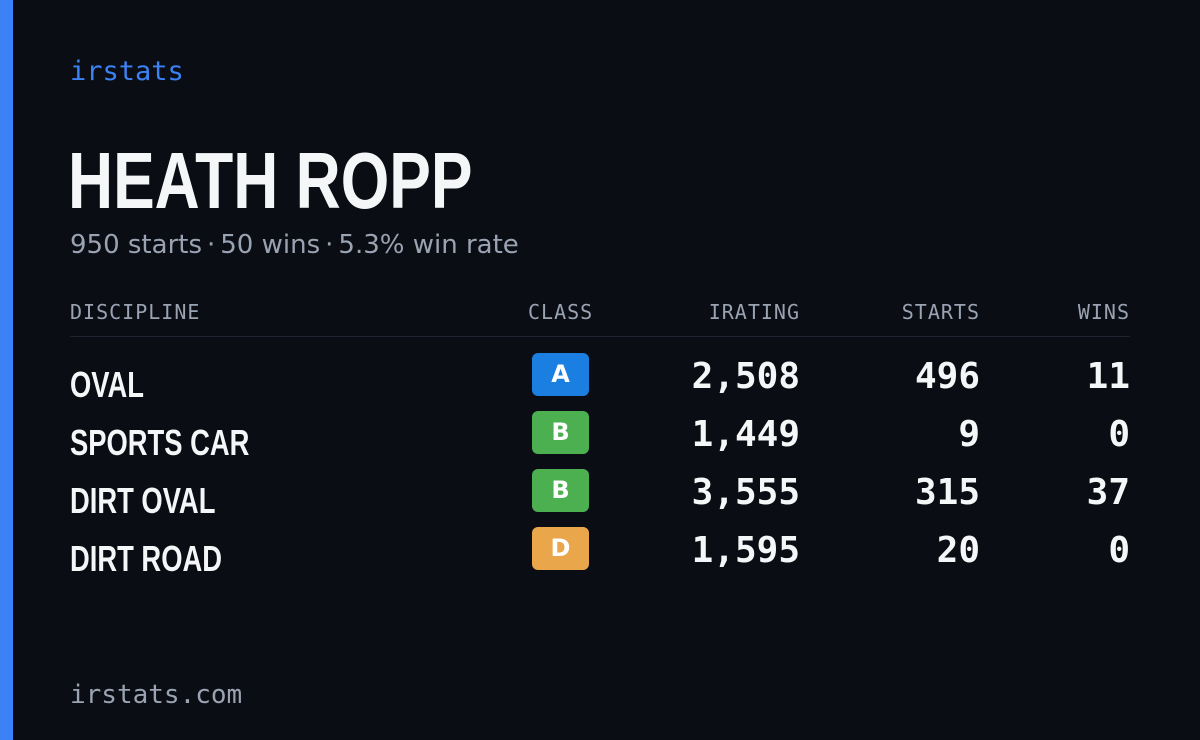 The image size is (1200, 740). I want to click on irating-value: 2,508, so click(745, 376).